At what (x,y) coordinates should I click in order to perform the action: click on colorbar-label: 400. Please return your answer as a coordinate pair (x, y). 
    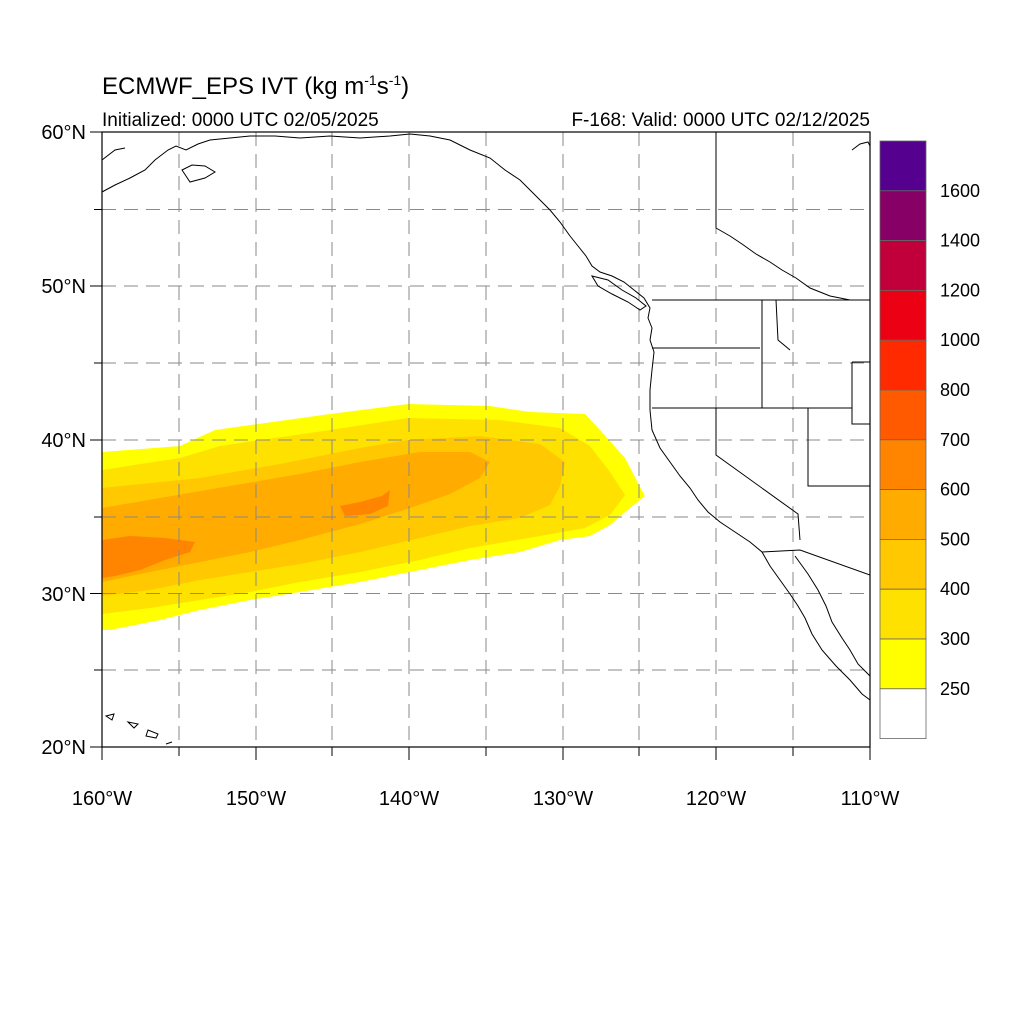
    Looking at the image, I should click on (955, 589).